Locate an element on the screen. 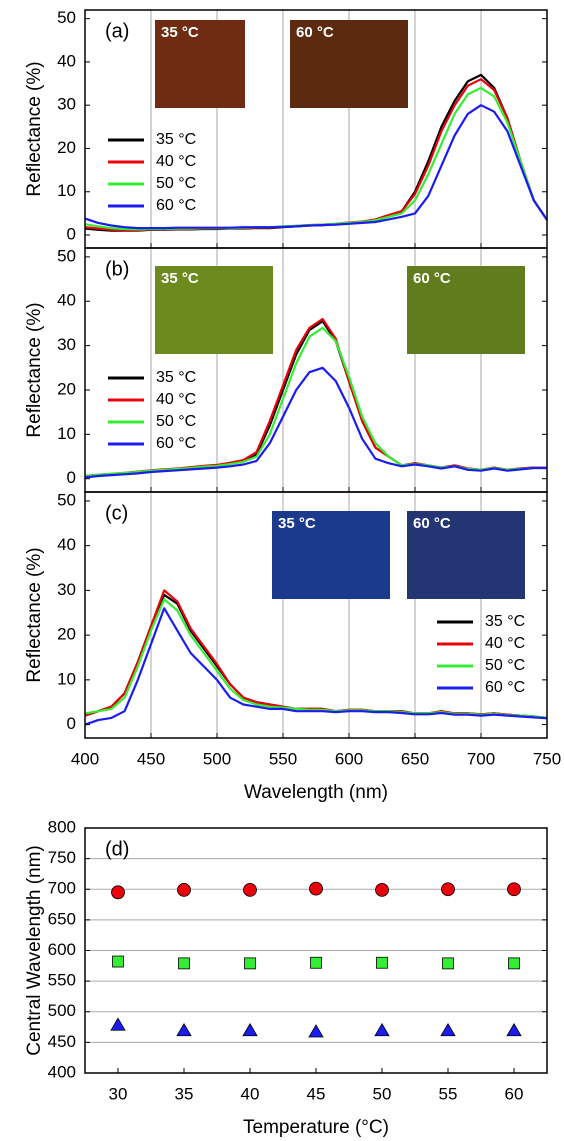  x-tick-label: 700 is located at coordinates (481, 758).